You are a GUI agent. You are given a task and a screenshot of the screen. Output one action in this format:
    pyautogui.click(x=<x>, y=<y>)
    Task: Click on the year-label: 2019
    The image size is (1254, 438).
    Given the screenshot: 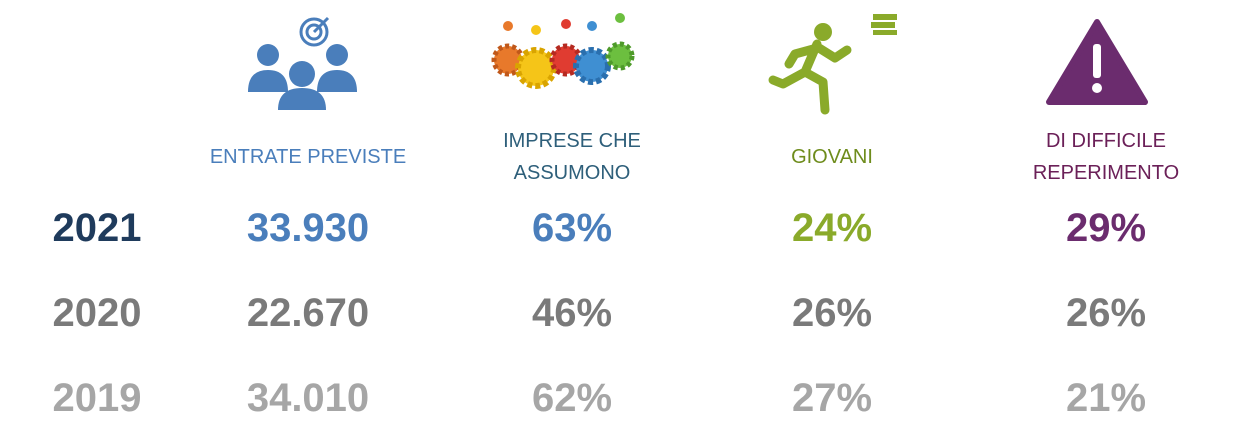 What is the action you would take?
    pyautogui.click(x=97, y=398)
    